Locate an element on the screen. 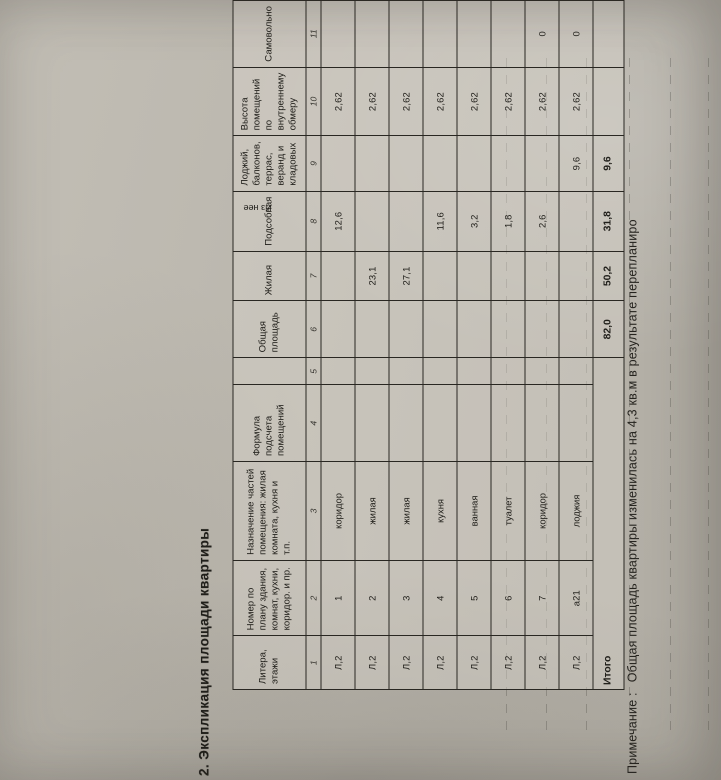 The image size is (721, 780). total-height is located at coordinates (608, 101).